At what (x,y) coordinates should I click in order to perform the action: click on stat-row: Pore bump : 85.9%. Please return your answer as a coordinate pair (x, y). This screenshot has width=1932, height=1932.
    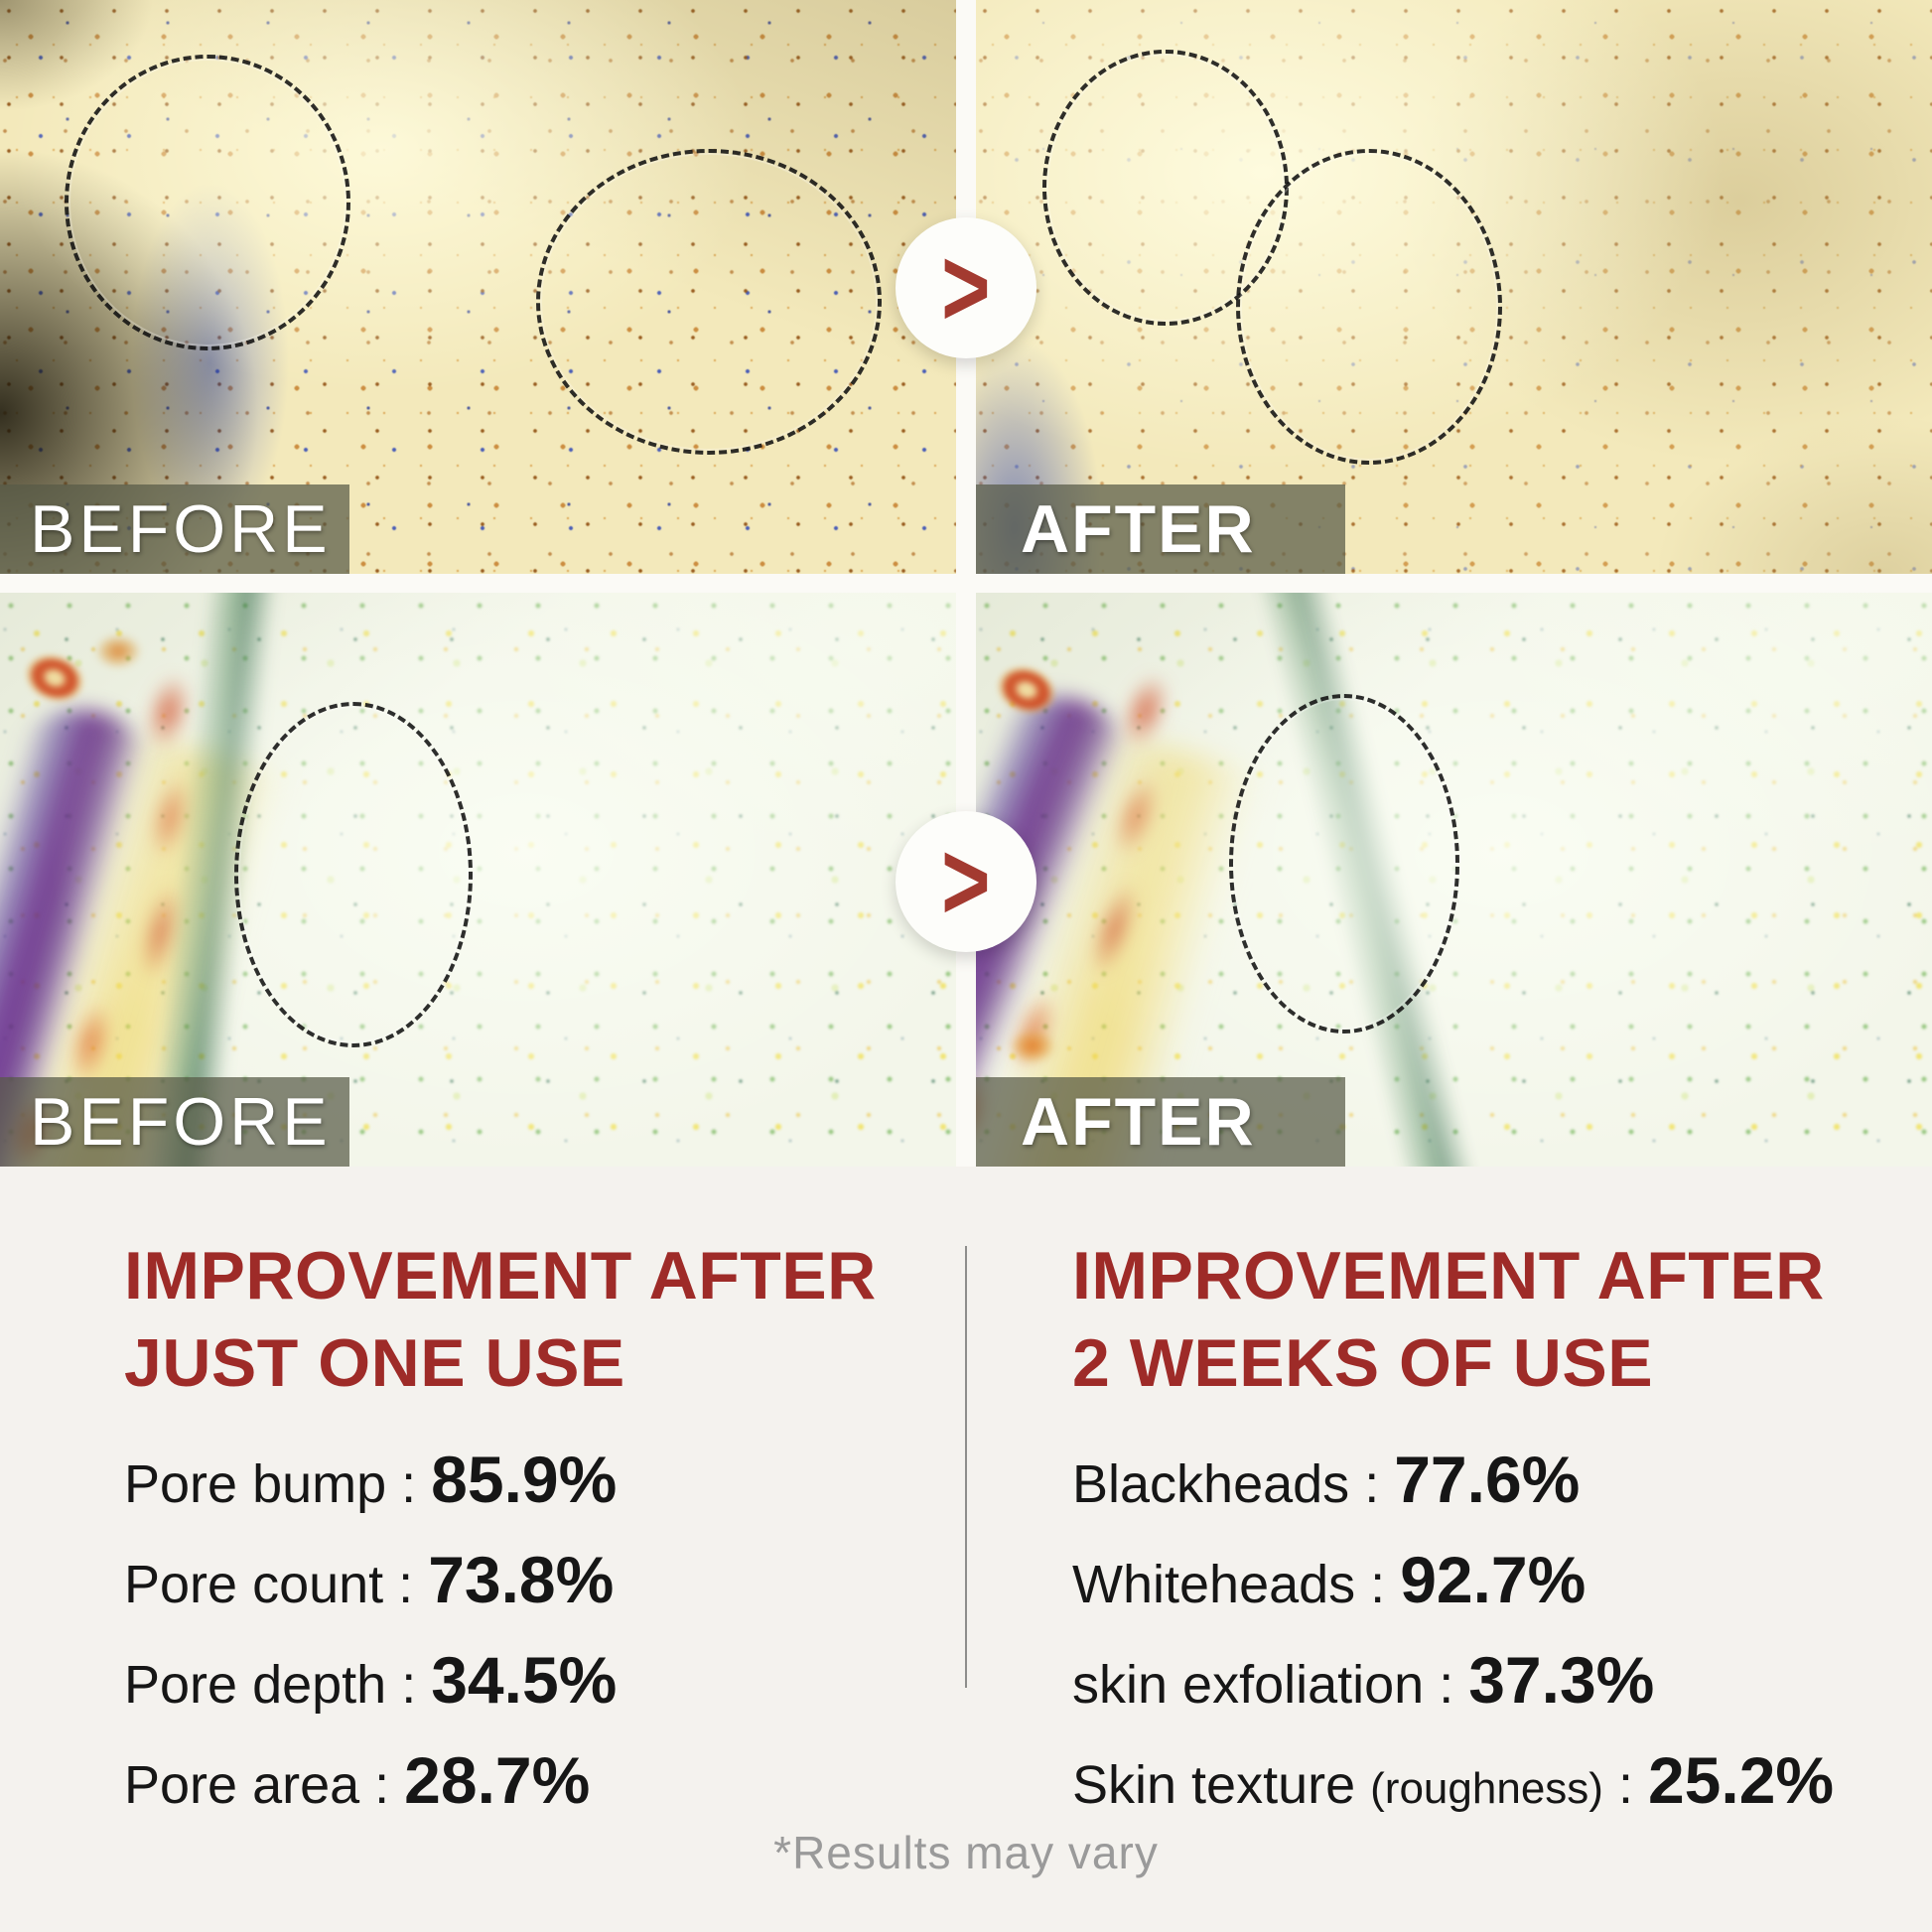
    Looking at the image, I should click on (521, 1482).